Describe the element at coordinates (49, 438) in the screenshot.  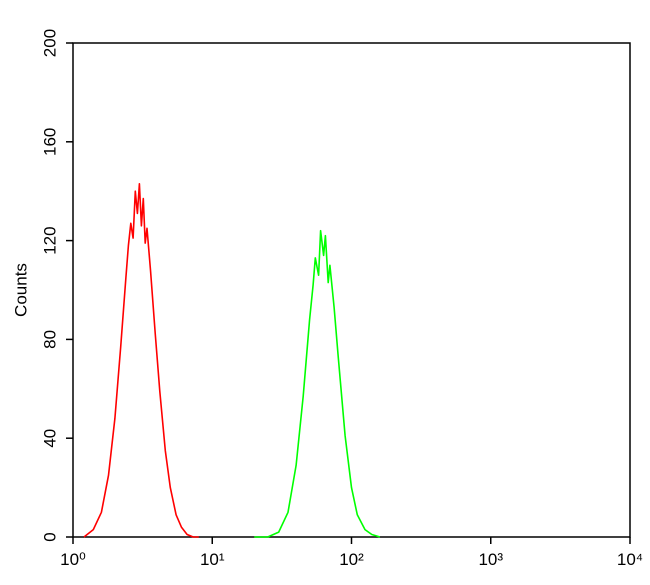
I see `y-tick-label: 40` at that location.